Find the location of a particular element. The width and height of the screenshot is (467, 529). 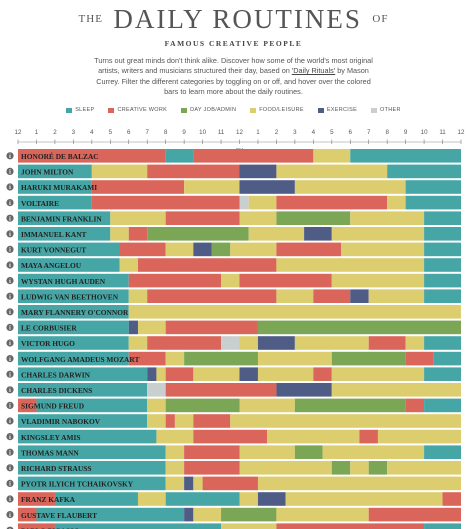

daily-rituals-link: 'Daily Rituals' is located at coordinates (313, 71).